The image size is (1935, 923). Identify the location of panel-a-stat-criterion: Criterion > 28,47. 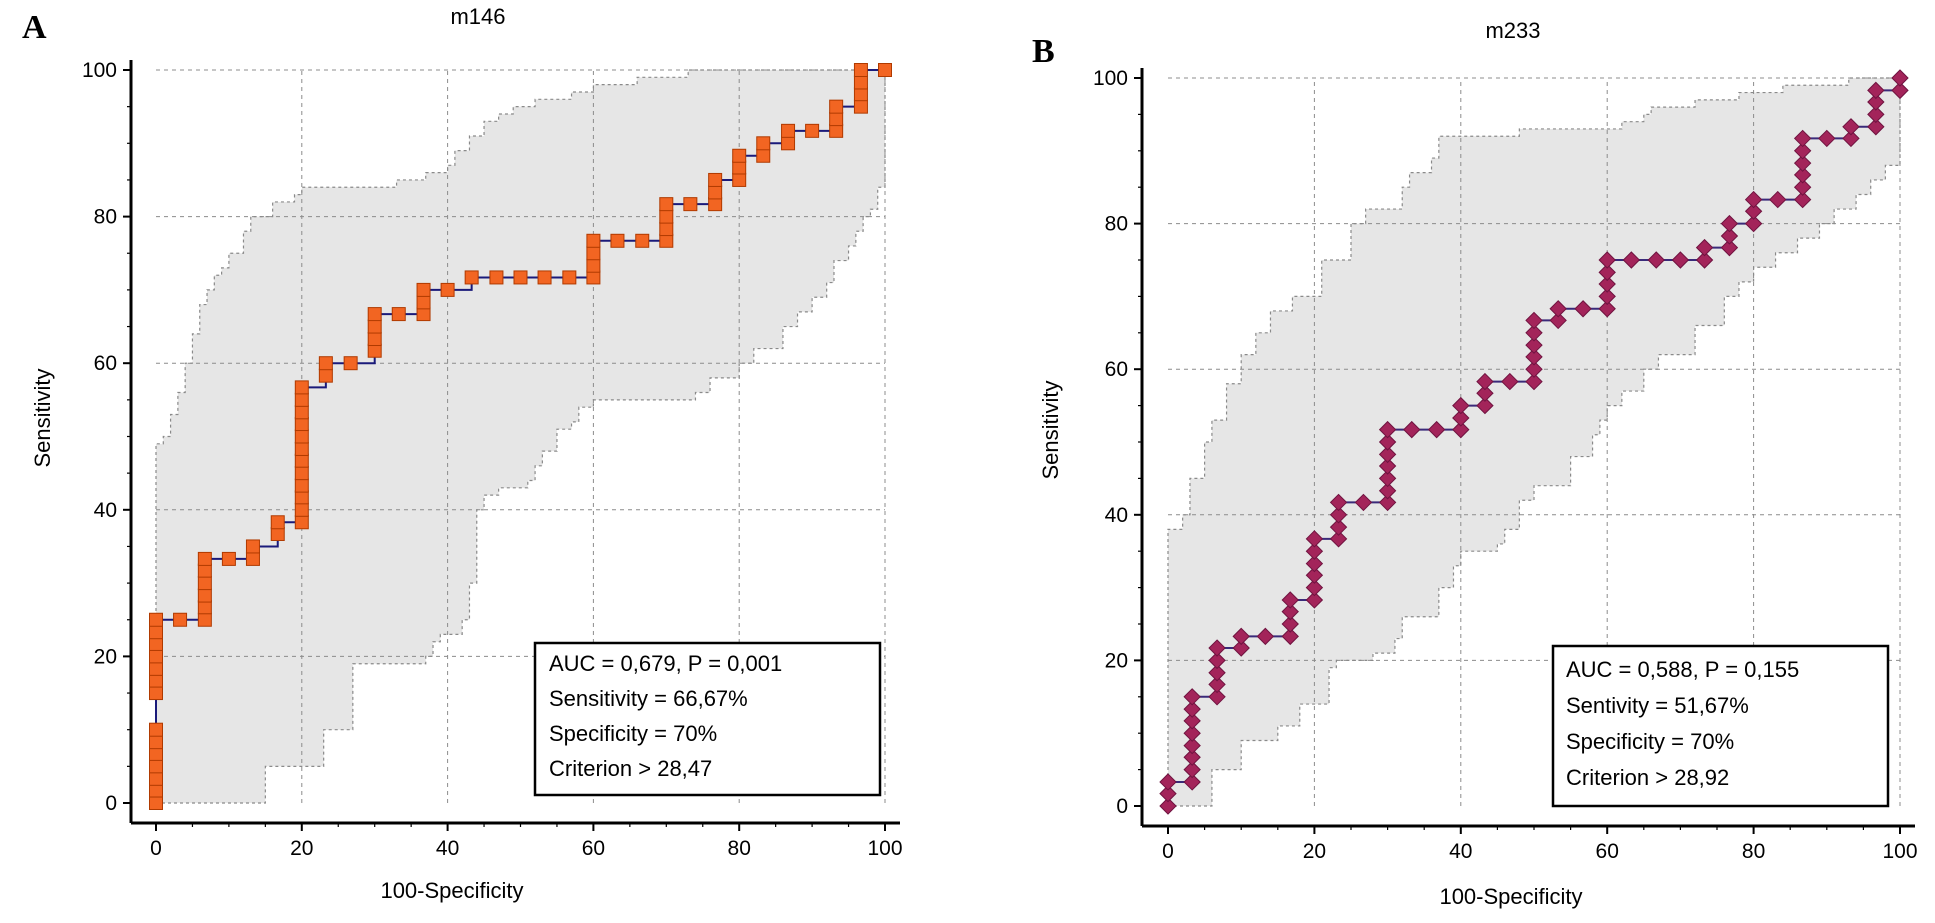
(630, 768).